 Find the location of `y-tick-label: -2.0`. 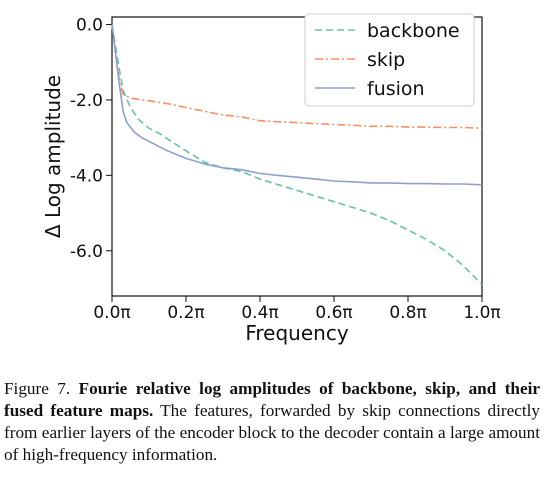

y-tick-label: -2.0 is located at coordinates (86, 101).